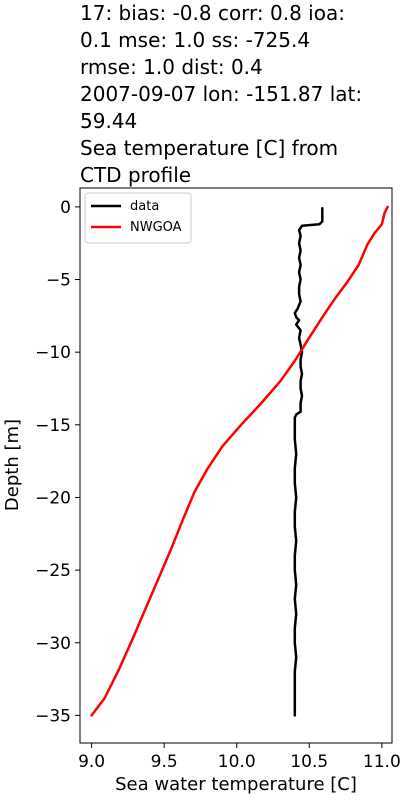 This screenshot has height=800, width=400. What do you see at coordinates (381, 762) in the screenshot?
I see `x-tick-label: 11.0` at bounding box center [381, 762].